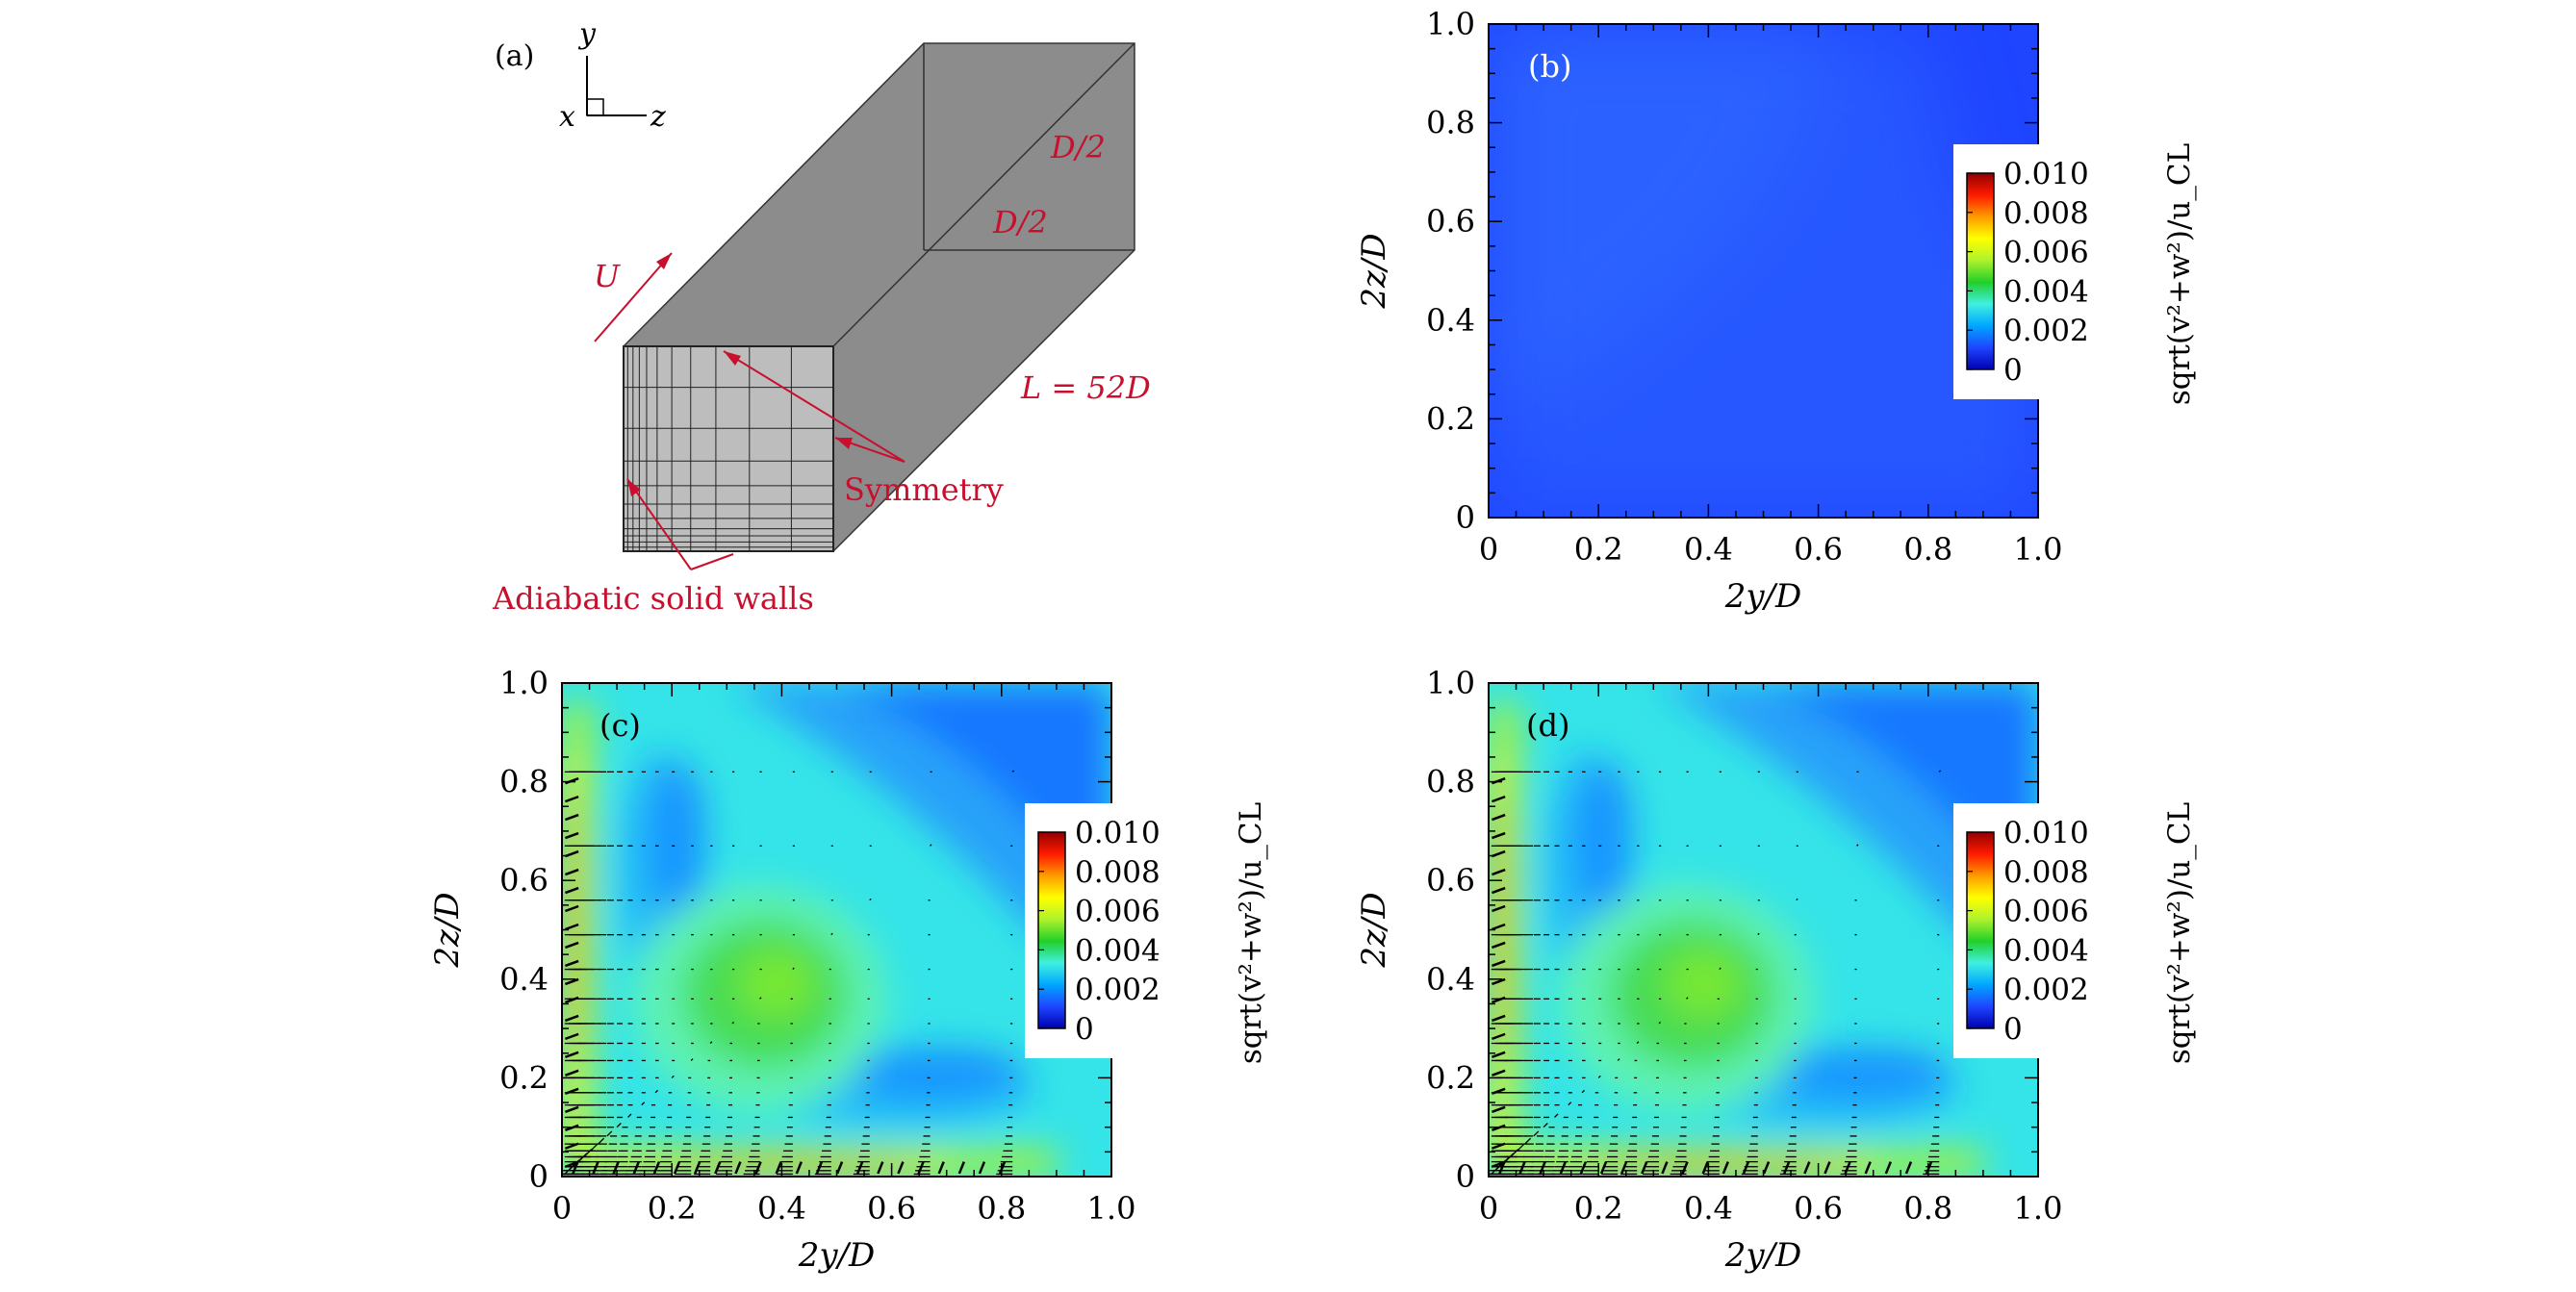 This screenshot has width=2576, height=1292. Describe the element at coordinates (607, 276) in the screenshot. I see `flow-label: U` at that location.